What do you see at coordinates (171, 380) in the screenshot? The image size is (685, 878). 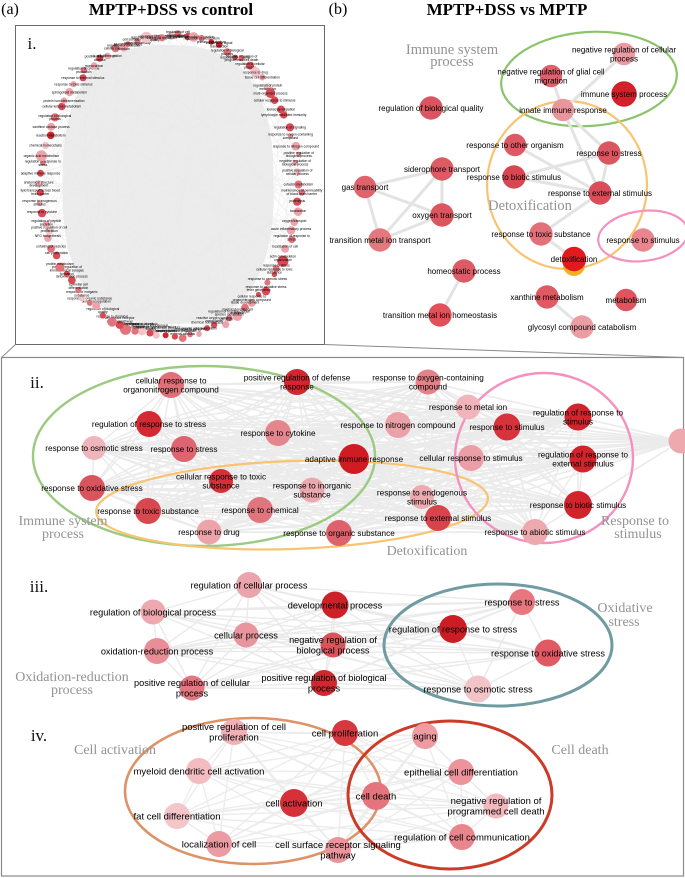 I see `svg-text: cellular response to` at bounding box center [171, 380].